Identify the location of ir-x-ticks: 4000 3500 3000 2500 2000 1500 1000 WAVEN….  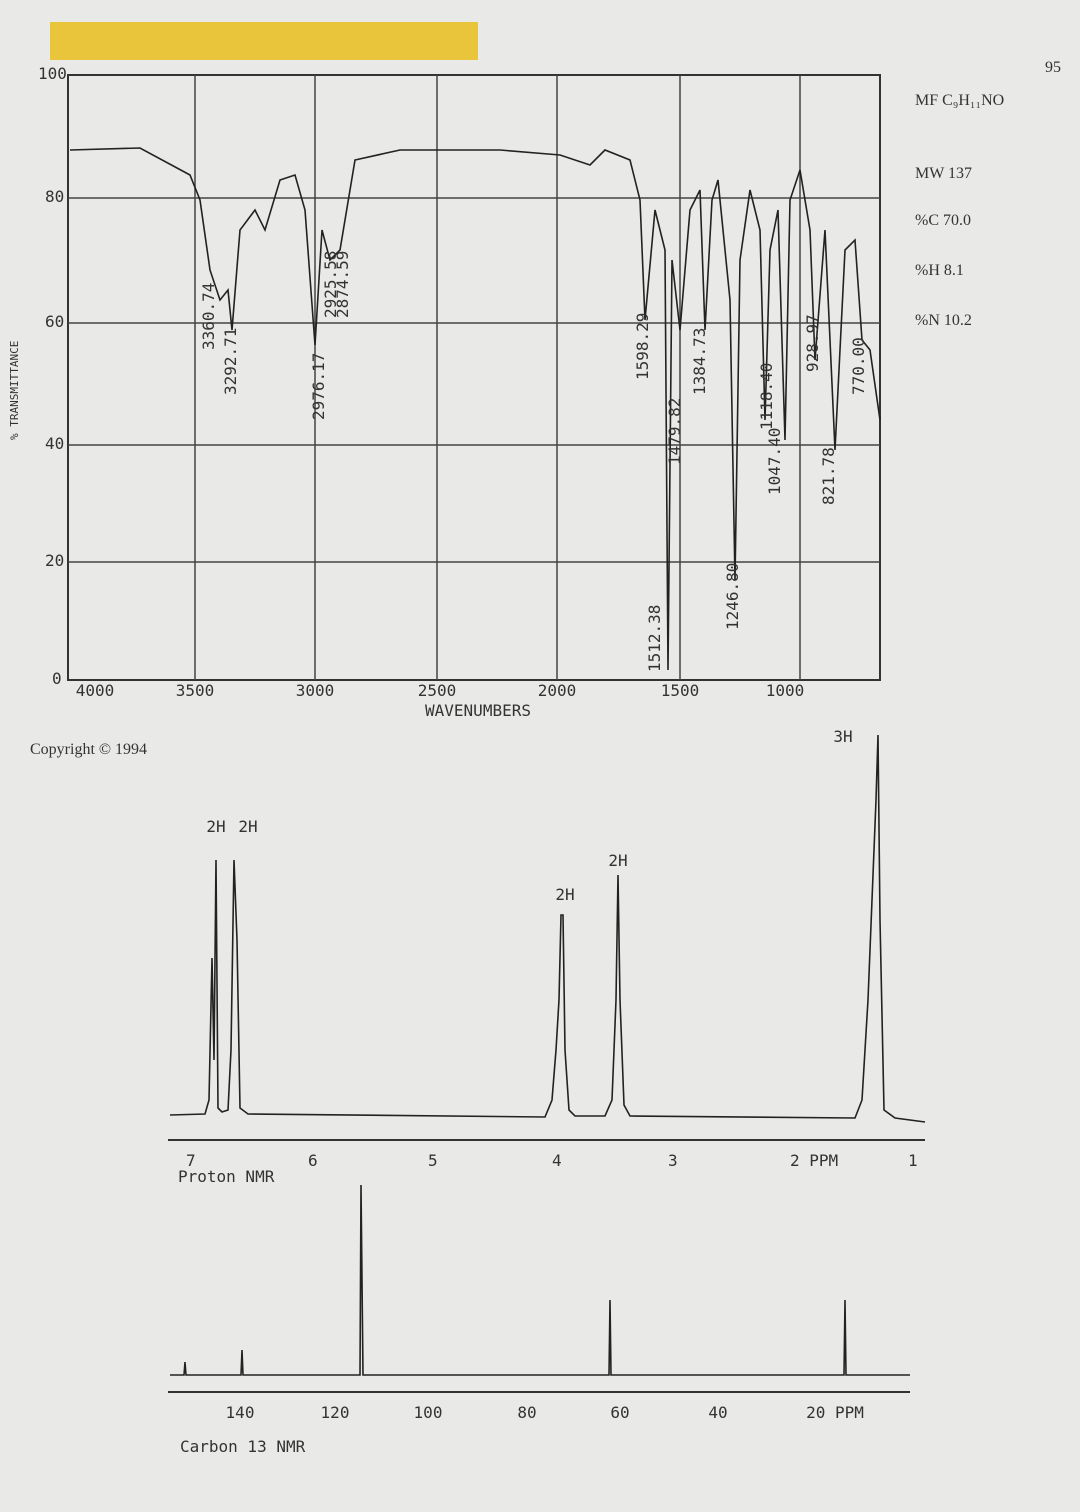
(440, 700).